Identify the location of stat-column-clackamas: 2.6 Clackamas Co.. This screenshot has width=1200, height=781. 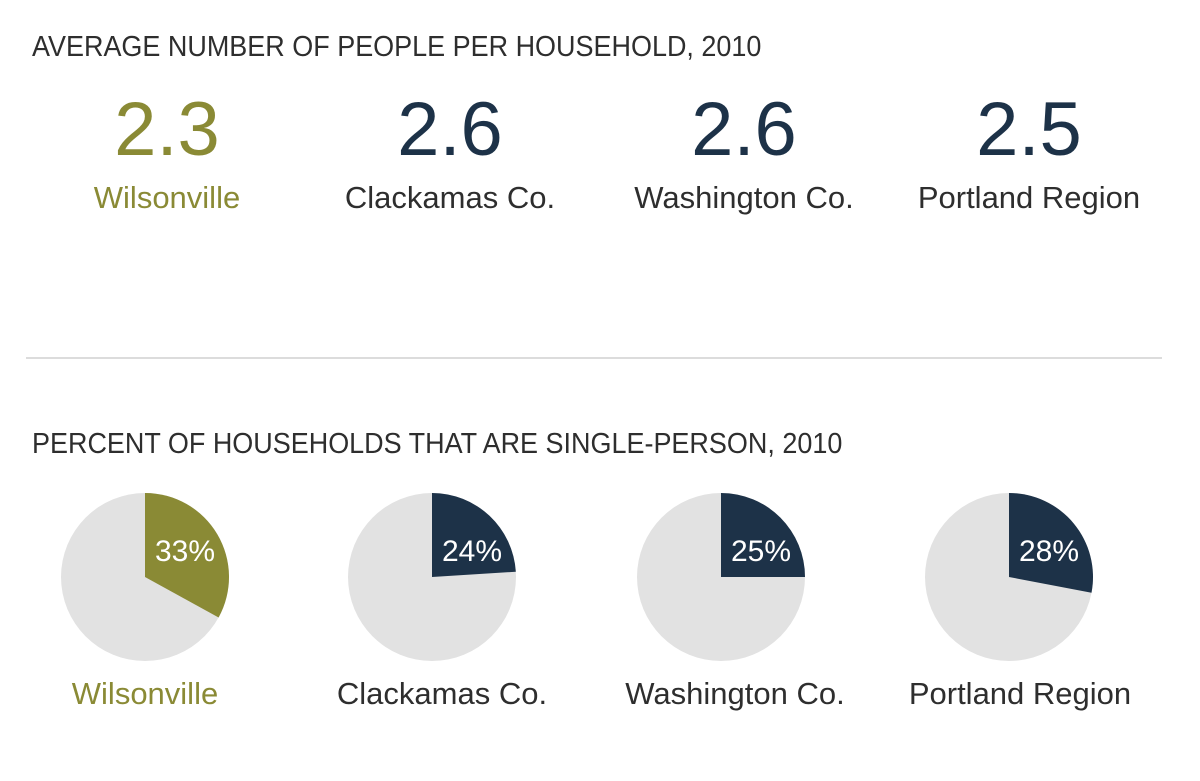
(450, 152).